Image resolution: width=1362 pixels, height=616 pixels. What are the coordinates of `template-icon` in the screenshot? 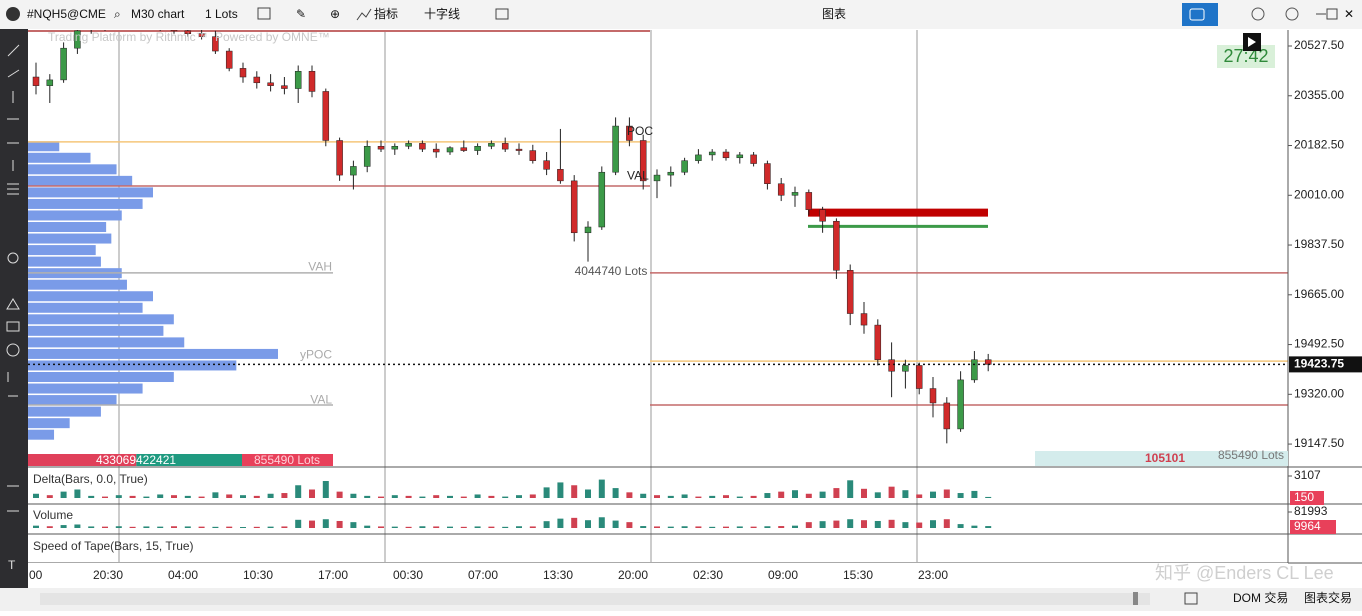 It's located at (264, 13).